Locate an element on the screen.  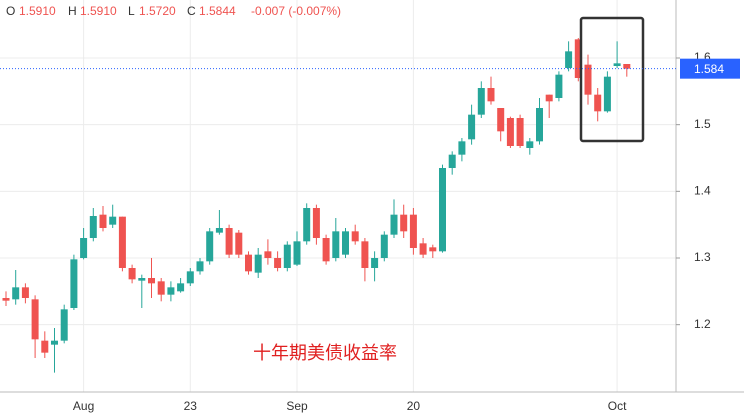
last-price-tag is located at coordinates (710, 68).